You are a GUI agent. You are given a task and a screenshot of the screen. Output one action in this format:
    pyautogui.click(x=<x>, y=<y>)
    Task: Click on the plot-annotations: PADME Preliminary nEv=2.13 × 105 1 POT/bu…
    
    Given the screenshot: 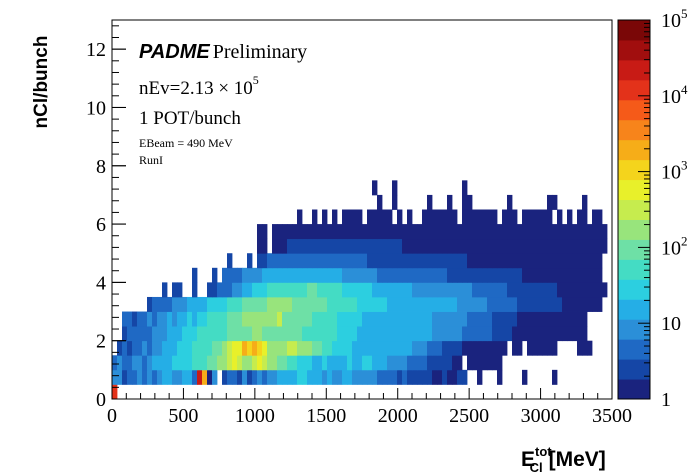 What is the action you would take?
    pyautogui.click(x=223, y=104)
    